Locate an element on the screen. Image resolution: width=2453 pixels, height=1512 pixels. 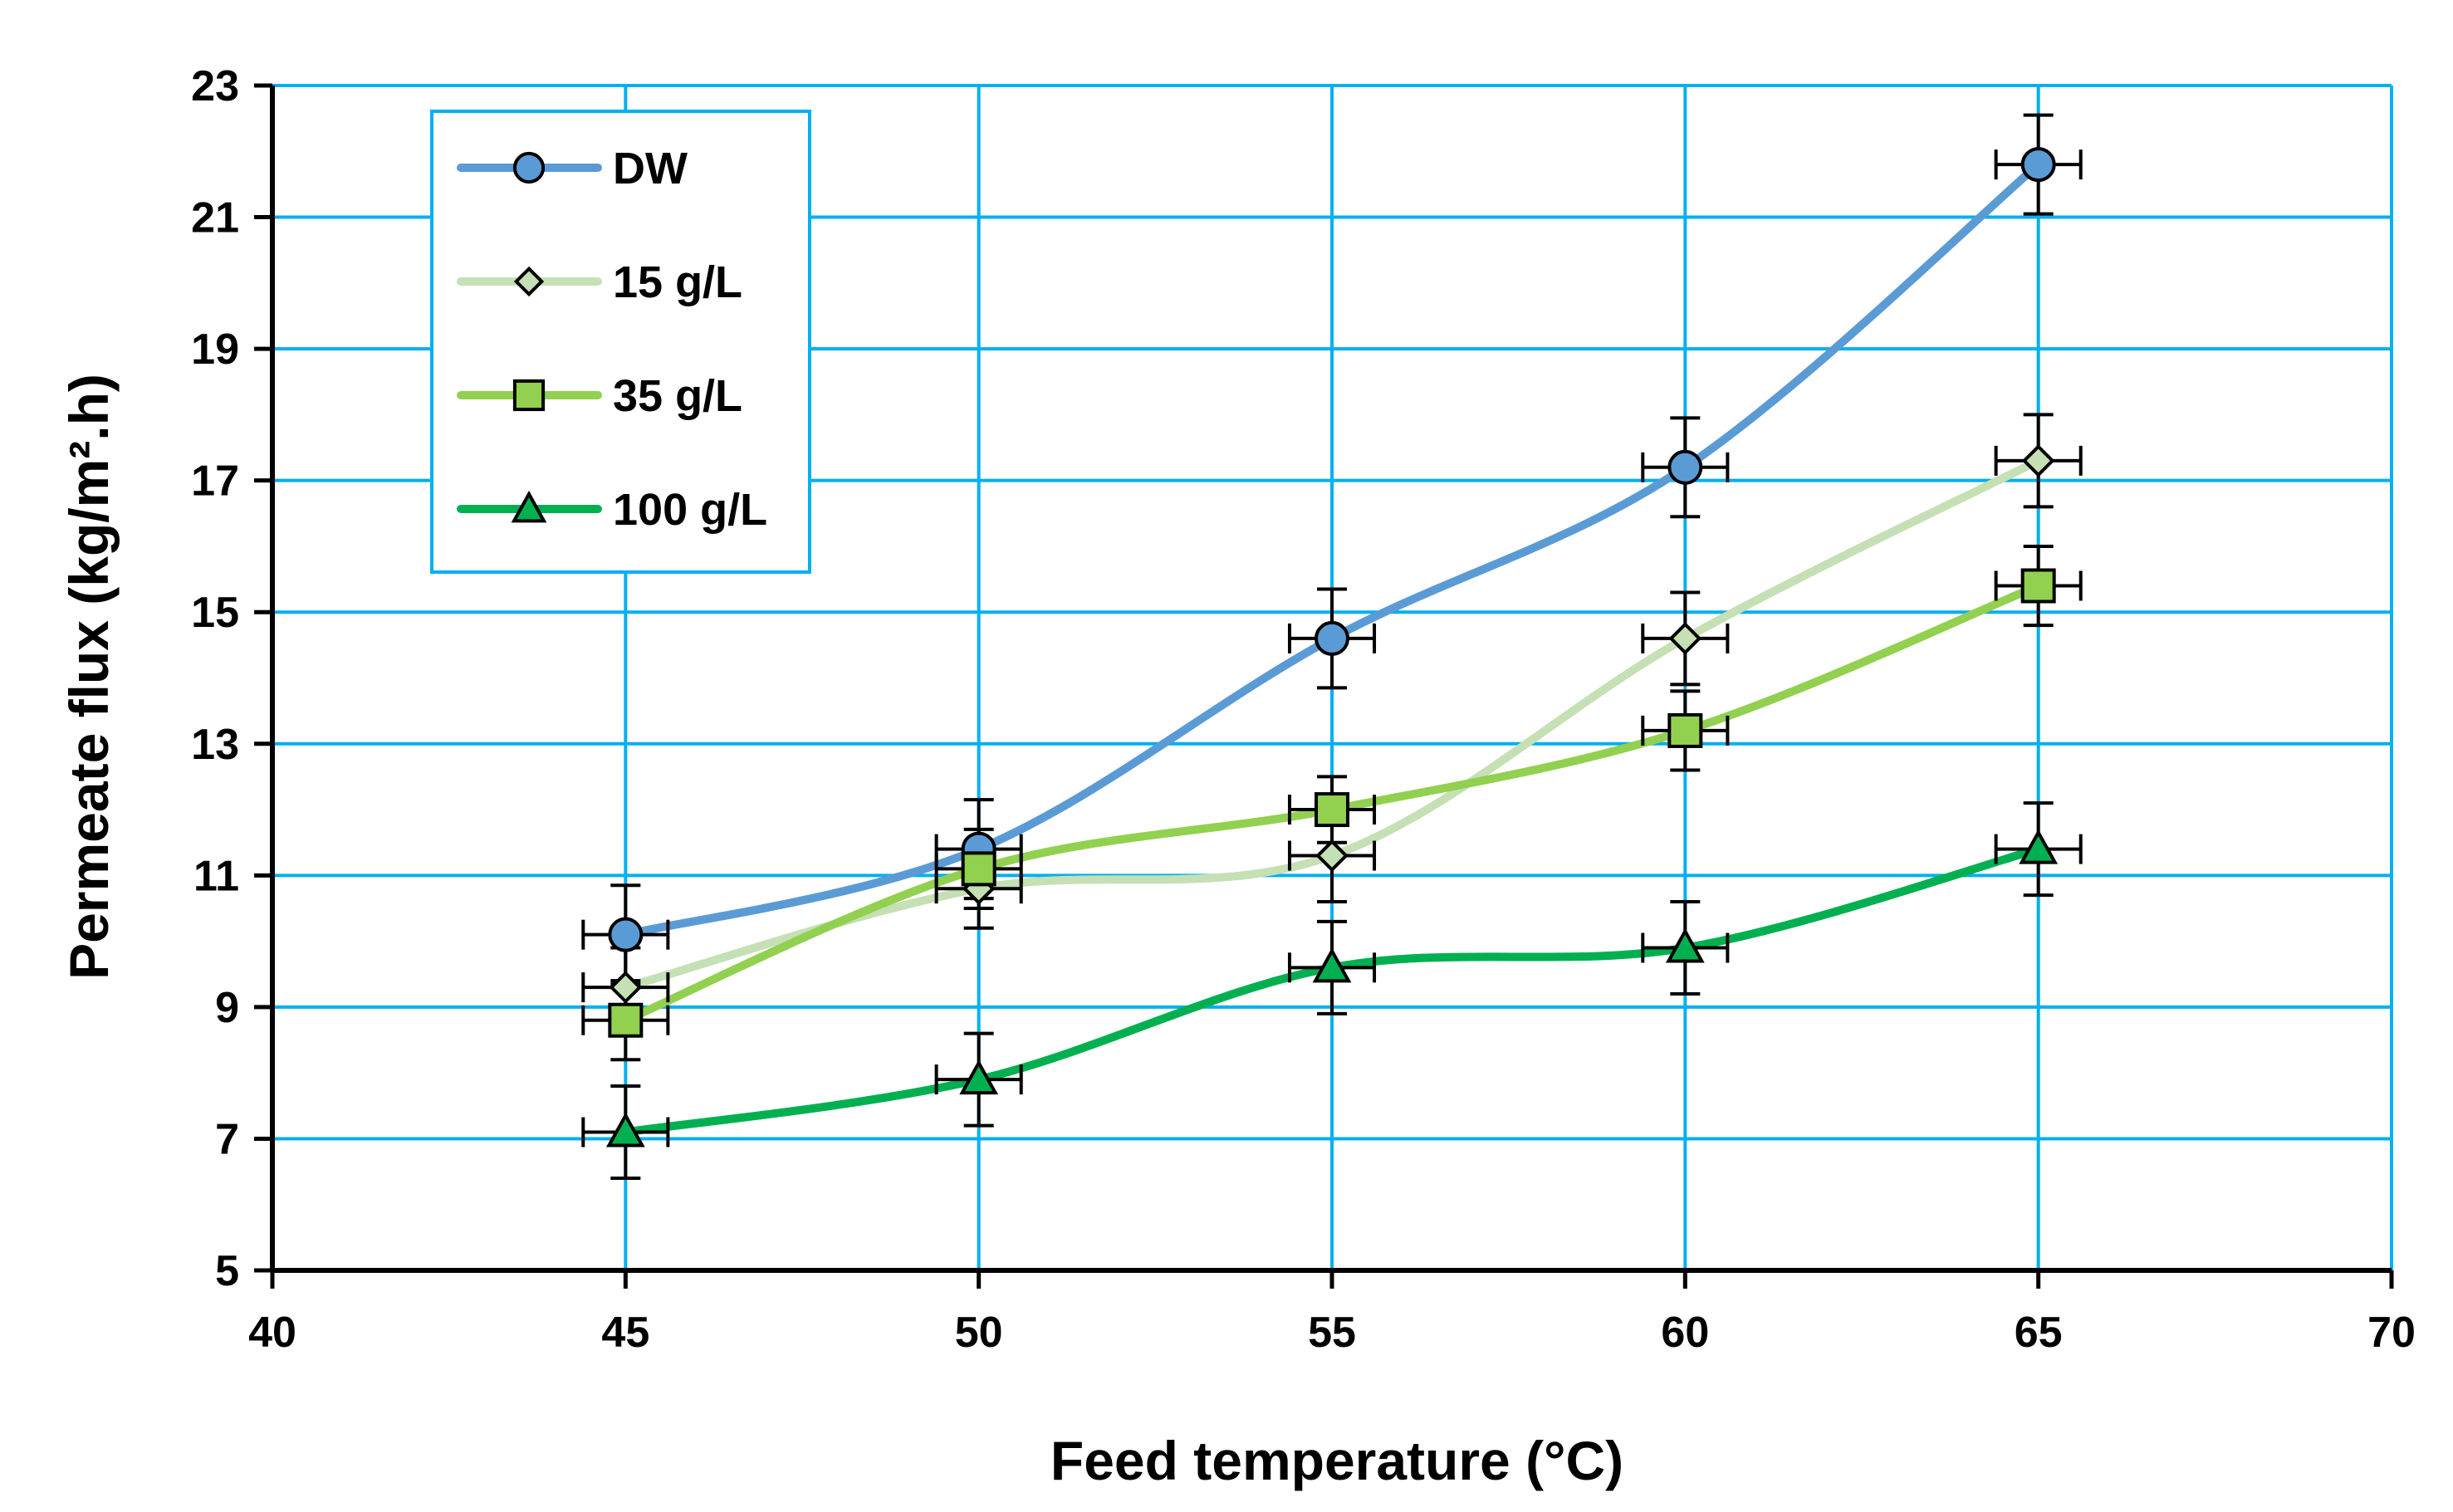
y-axis-title: Permeate flux (kg/m².h) is located at coordinates (89, 677).